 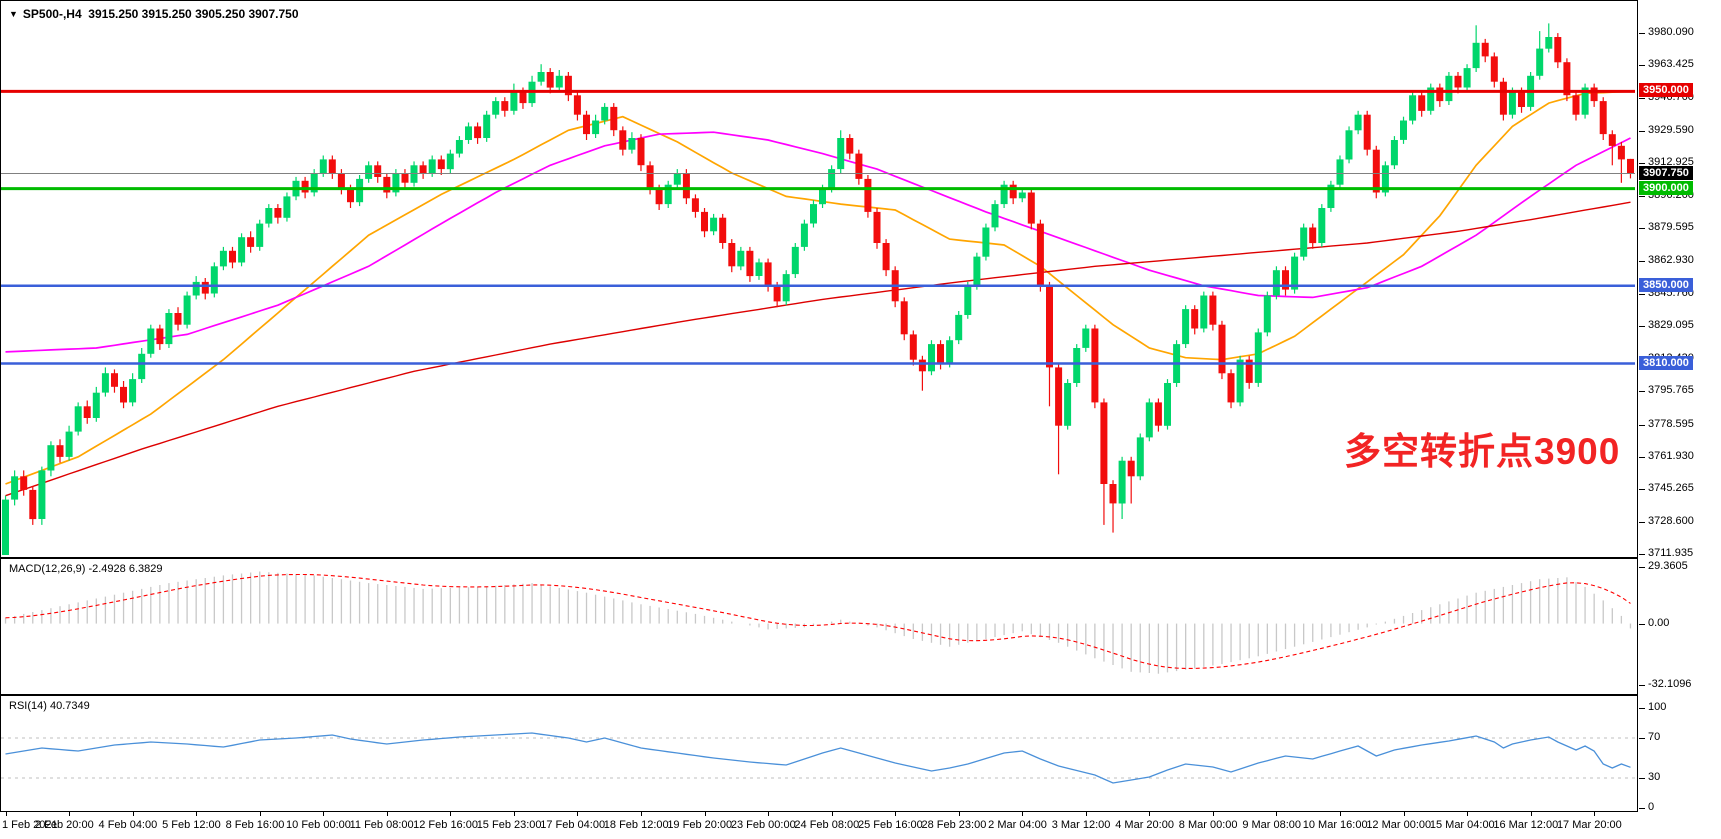 I want to click on price-badge-3810.000: 3810.000, so click(x=1666, y=362).